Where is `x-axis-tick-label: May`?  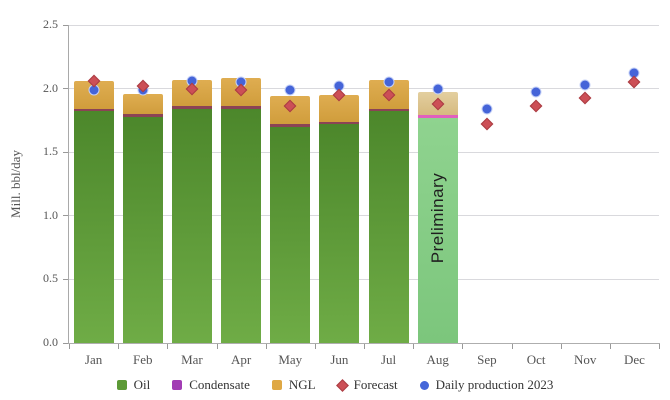
x-axis-tick-label: May is located at coordinates (290, 359).